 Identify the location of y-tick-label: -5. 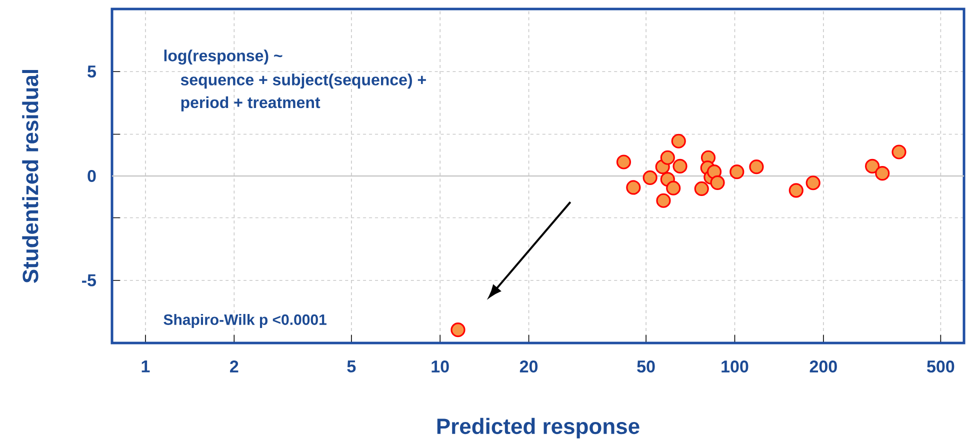
(89, 280).